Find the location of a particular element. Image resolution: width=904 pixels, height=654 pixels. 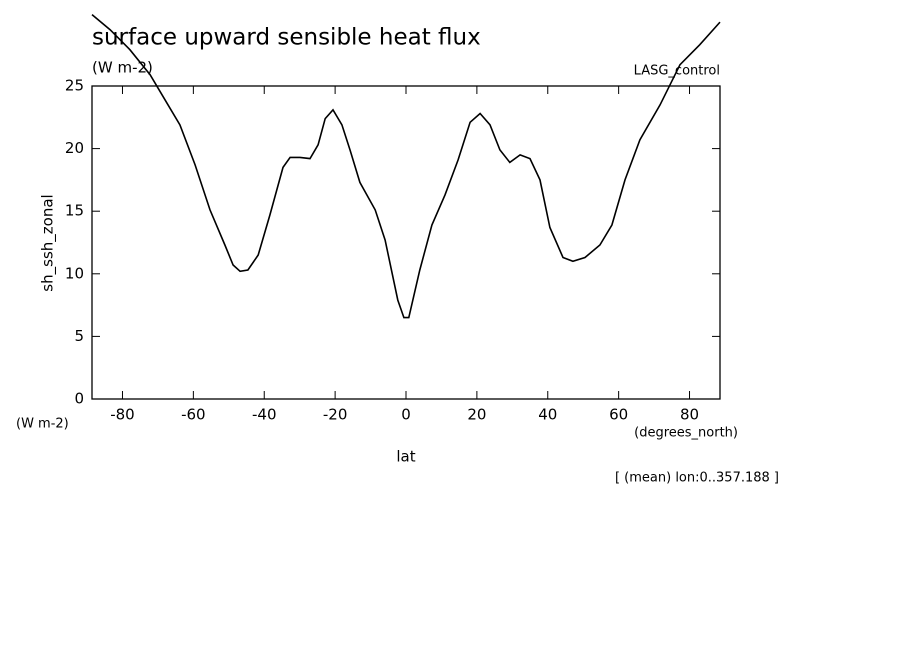

x-tick-label: 80 is located at coordinates (689, 415).